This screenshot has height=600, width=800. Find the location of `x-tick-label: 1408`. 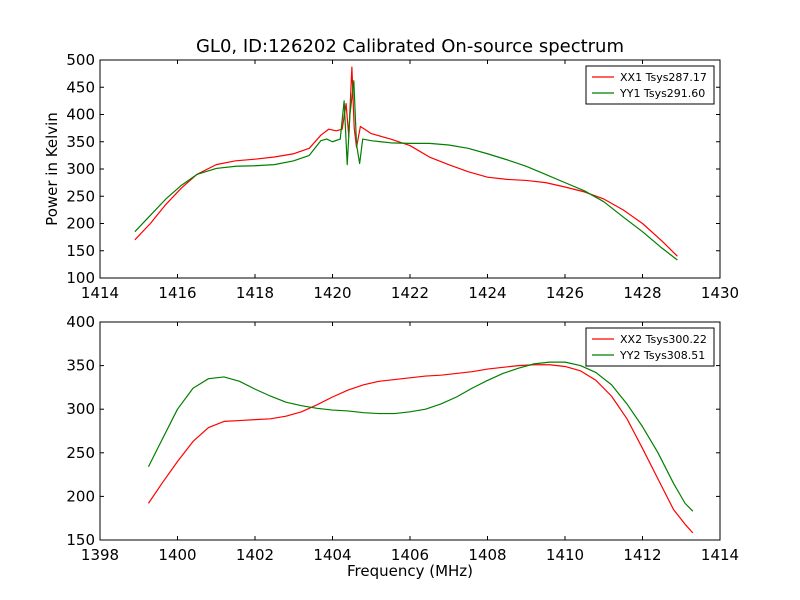

x-tick-label: 1408 is located at coordinates (487, 555).